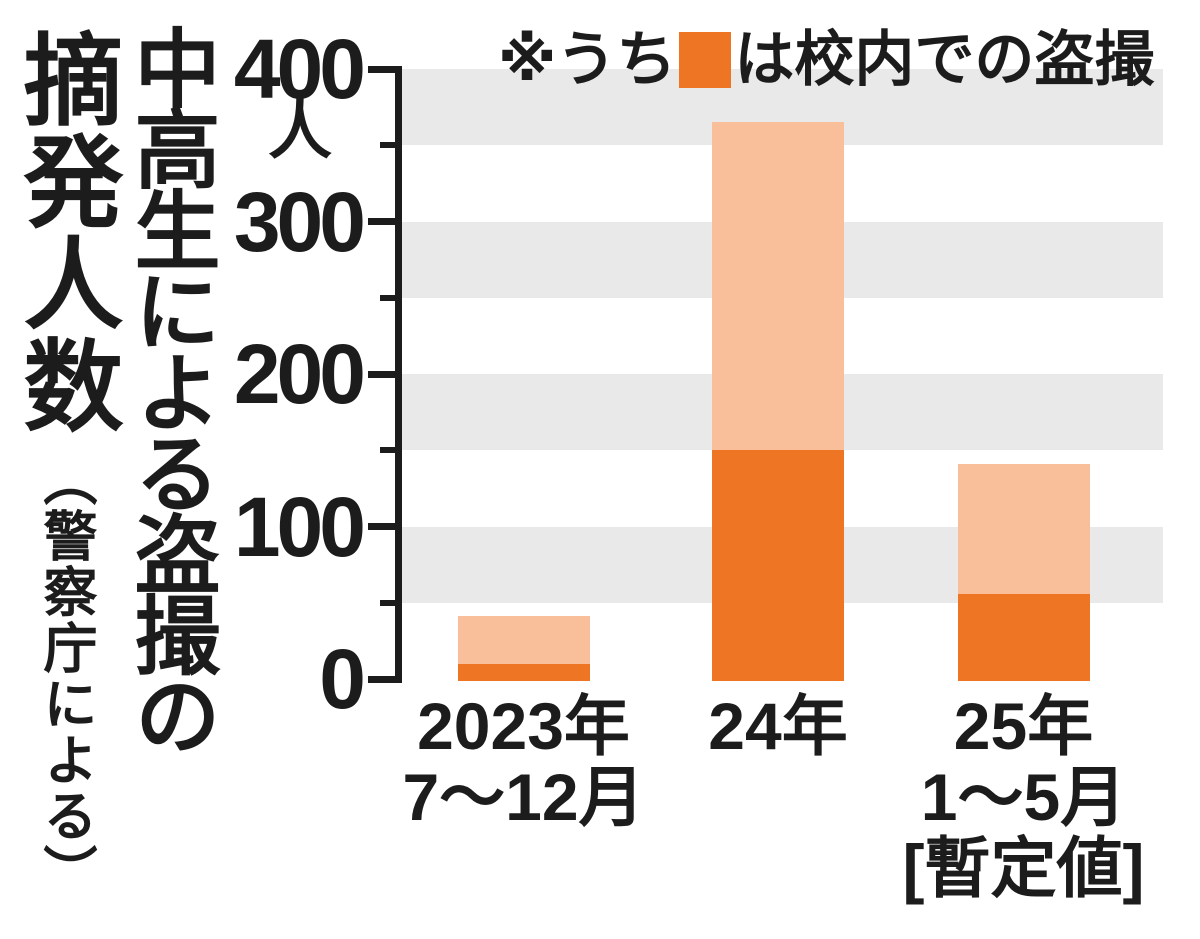 Image resolution: width=1200 pixels, height=939 pixels. What do you see at coordinates (300, 131) in the screenshot?
I see `y-axis-unit-label: 人` at bounding box center [300, 131].